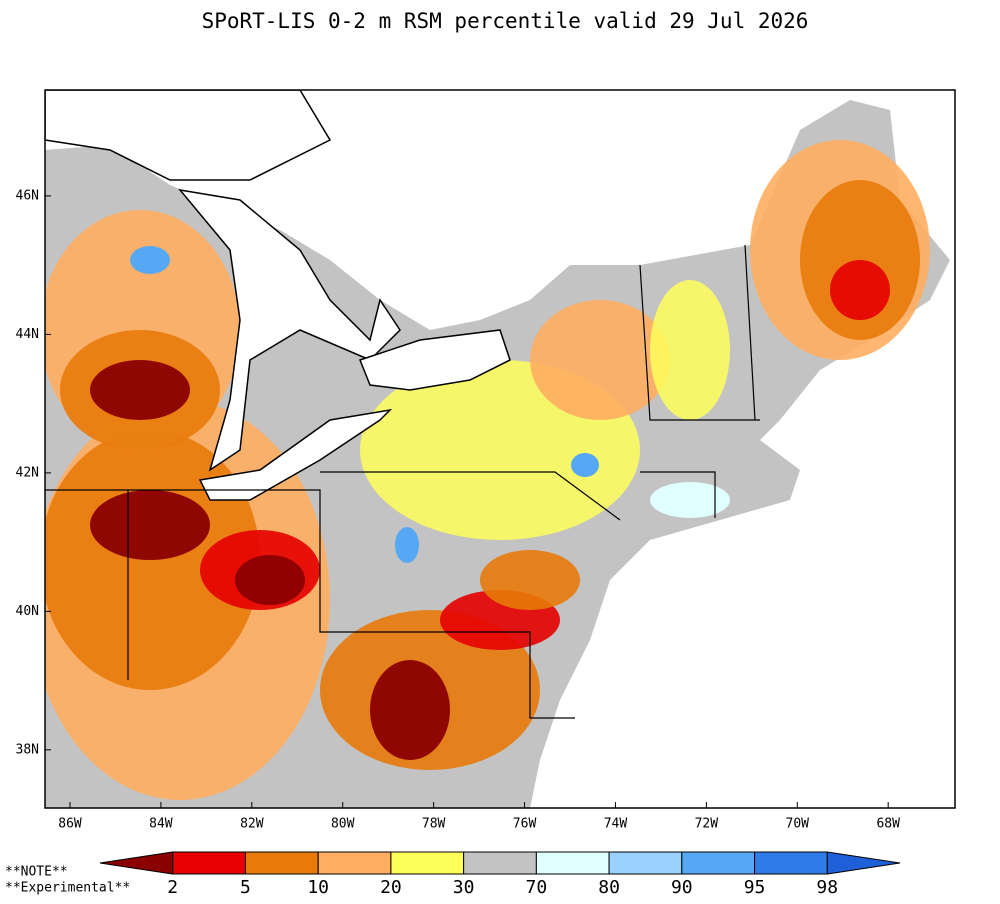 Image resolution: width=1000 pixels, height=904 pixels. I want to click on lake-superior, so click(188, 135).